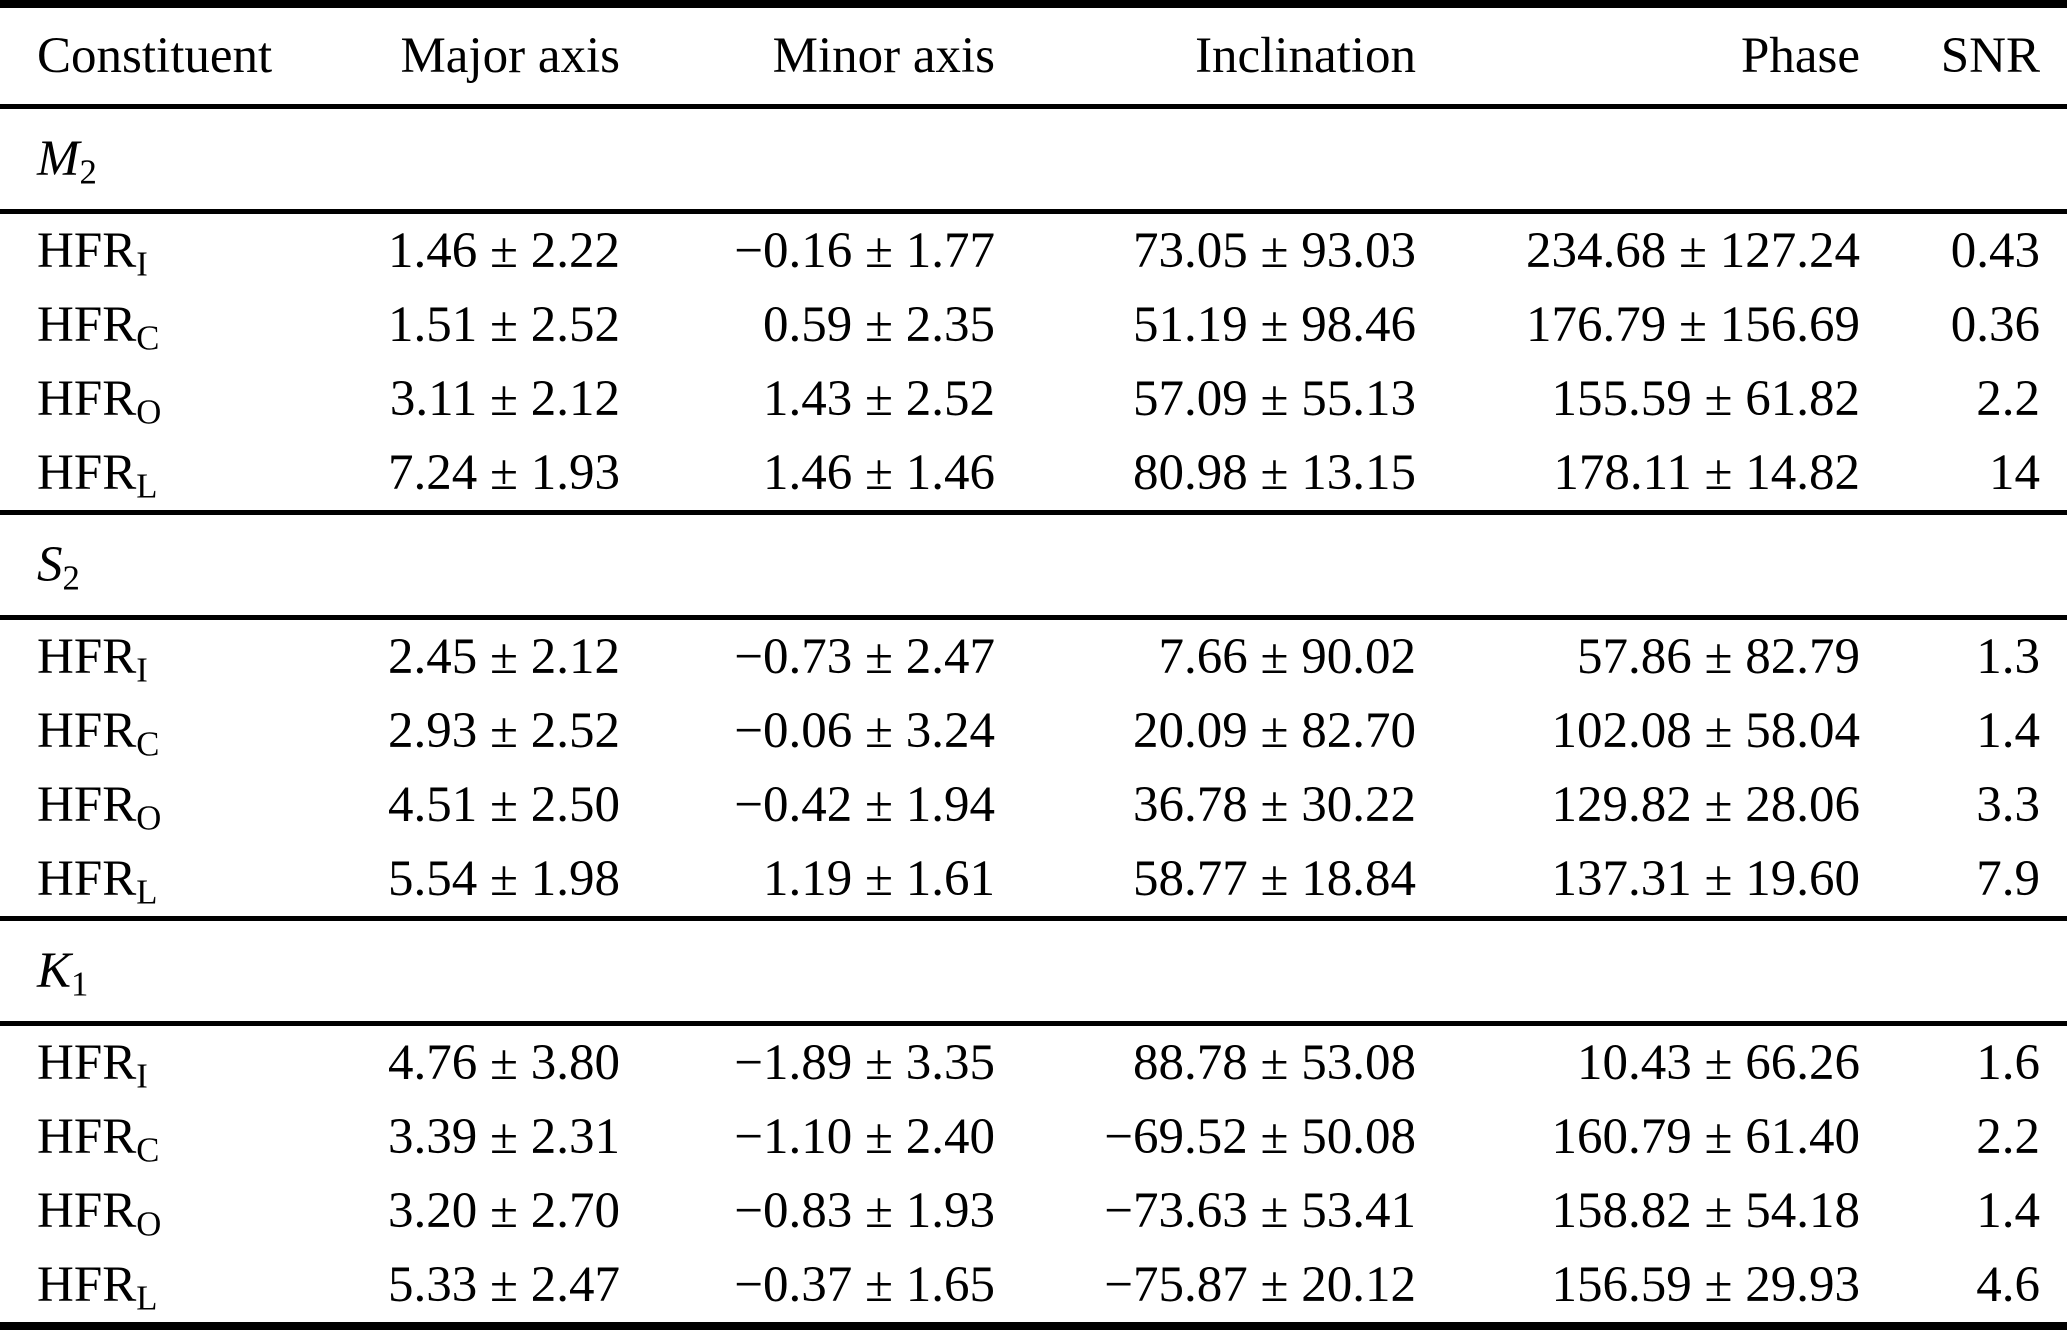 The image size is (2067, 1332). What do you see at coordinates (864, 805) in the screenshot?
I see `minor-axis-cell: −0.42 ± 1.94` at bounding box center [864, 805].